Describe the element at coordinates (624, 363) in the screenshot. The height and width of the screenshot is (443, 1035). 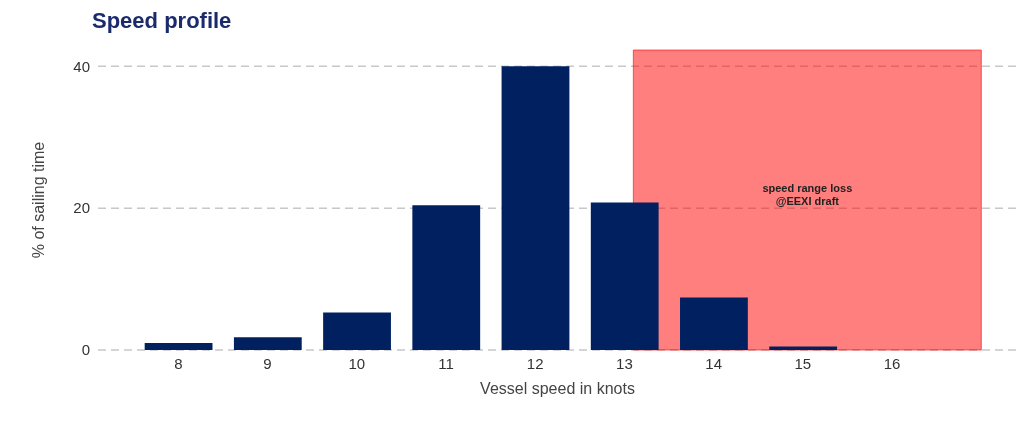
I see `x-tick-label: 13` at that location.